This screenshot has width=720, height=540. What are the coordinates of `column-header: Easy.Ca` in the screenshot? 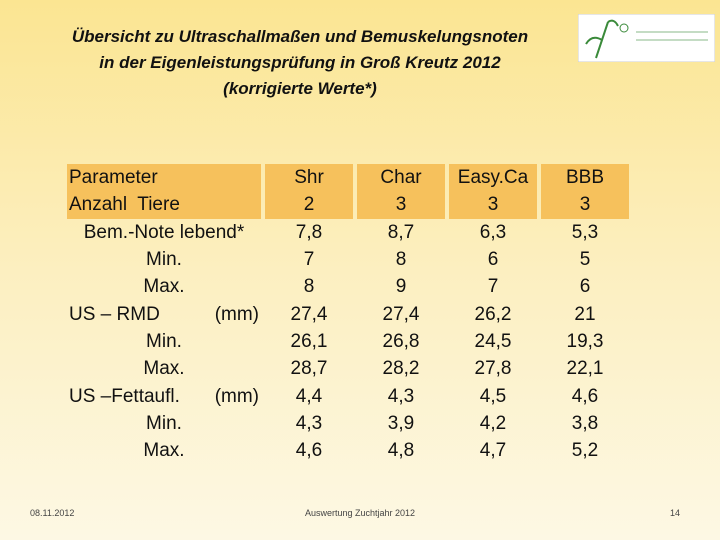 It's located at (493, 178).